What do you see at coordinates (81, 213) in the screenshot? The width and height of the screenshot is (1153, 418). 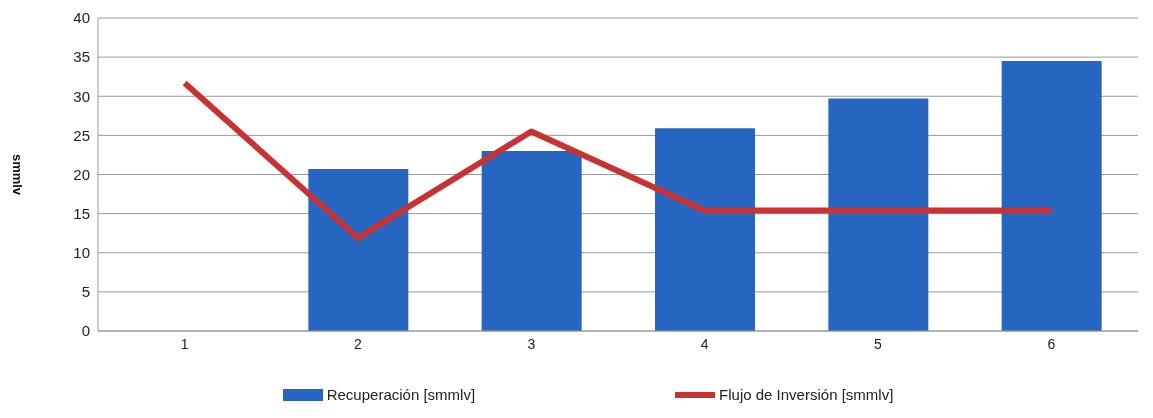 I see `y-tick-label: 15` at bounding box center [81, 213].